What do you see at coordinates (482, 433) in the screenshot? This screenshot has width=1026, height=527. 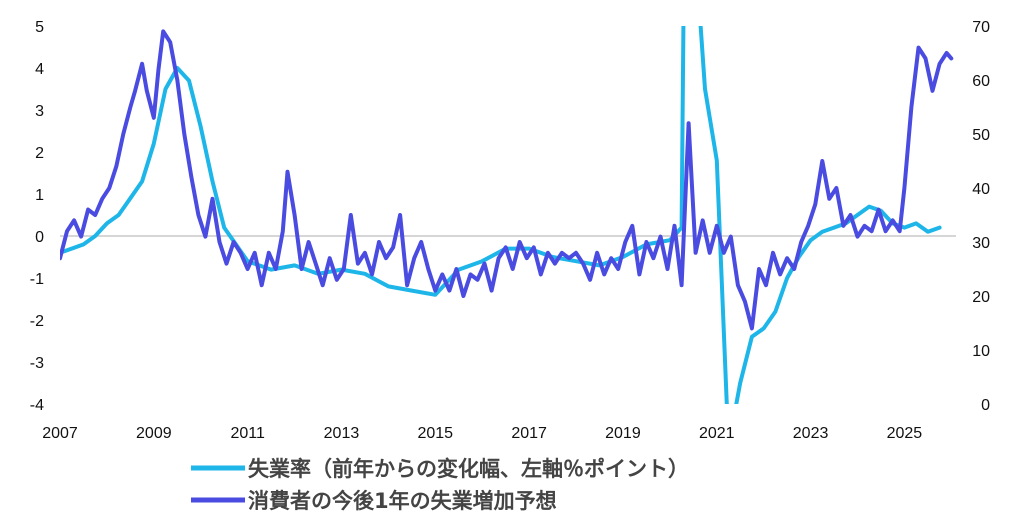 I see `x-axis-ticks: 2007 2009 2011 2013 2015 2017 2019 2021 2023 2025` at bounding box center [482, 433].